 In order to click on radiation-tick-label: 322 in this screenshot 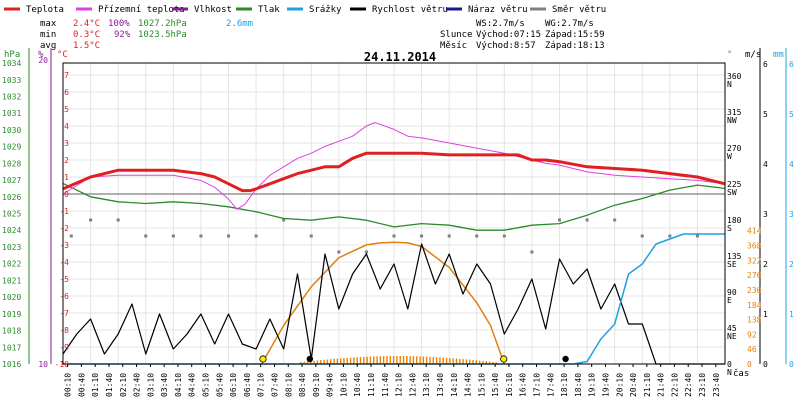, I will do `click(754, 260)`.